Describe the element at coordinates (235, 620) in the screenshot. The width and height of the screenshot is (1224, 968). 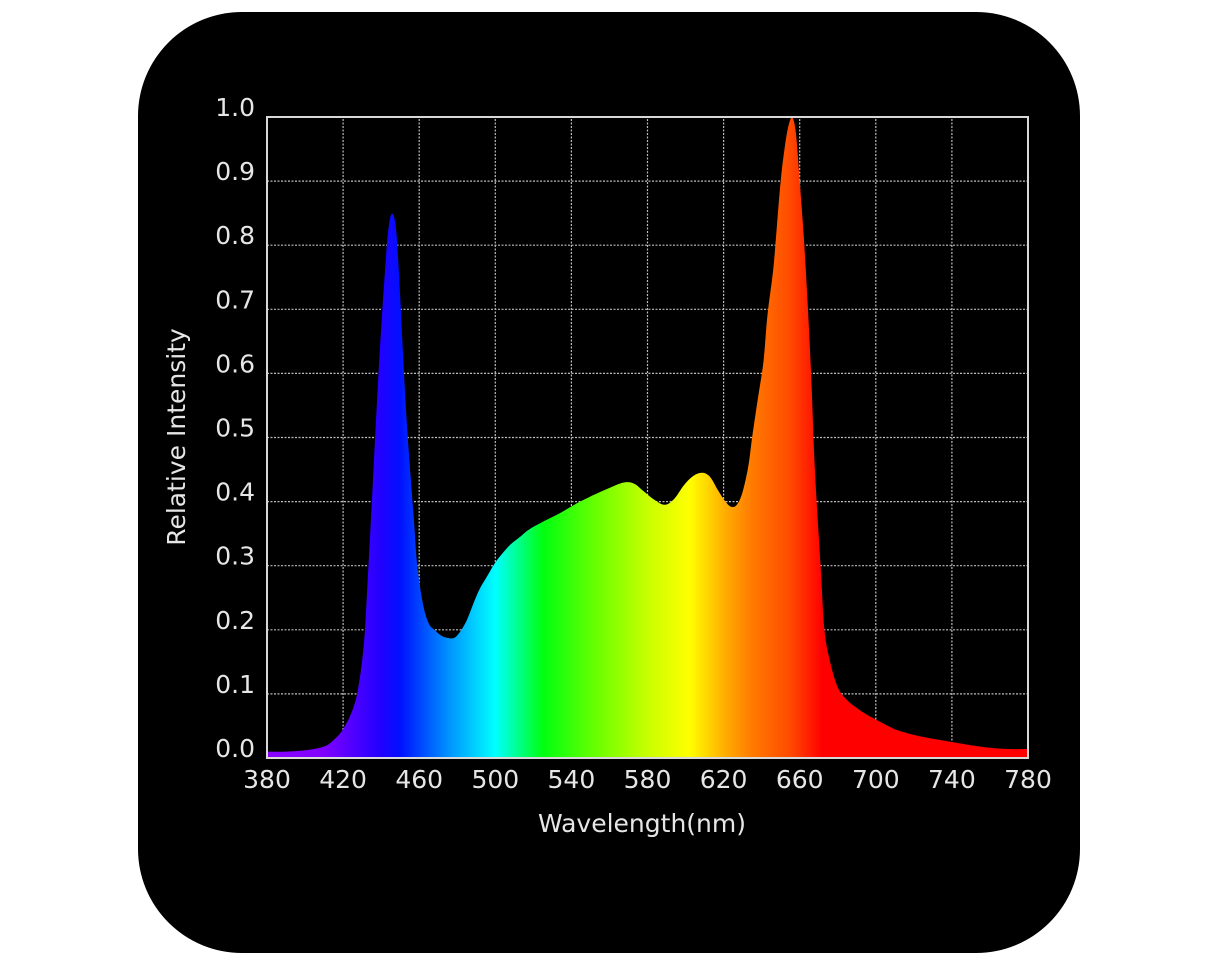
I see `y-tick-label: 0.2` at that location.